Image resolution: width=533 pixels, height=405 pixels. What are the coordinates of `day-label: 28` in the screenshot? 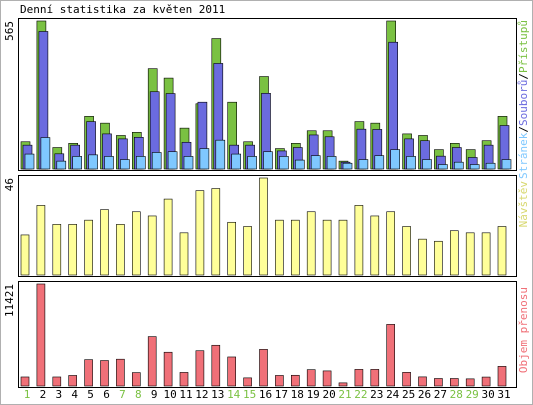 It's located at (456, 394).